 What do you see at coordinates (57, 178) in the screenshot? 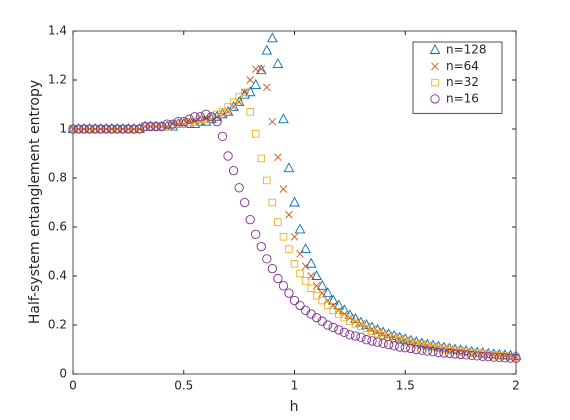
I see `y-tick-label: 0.8` at bounding box center [57, 178].